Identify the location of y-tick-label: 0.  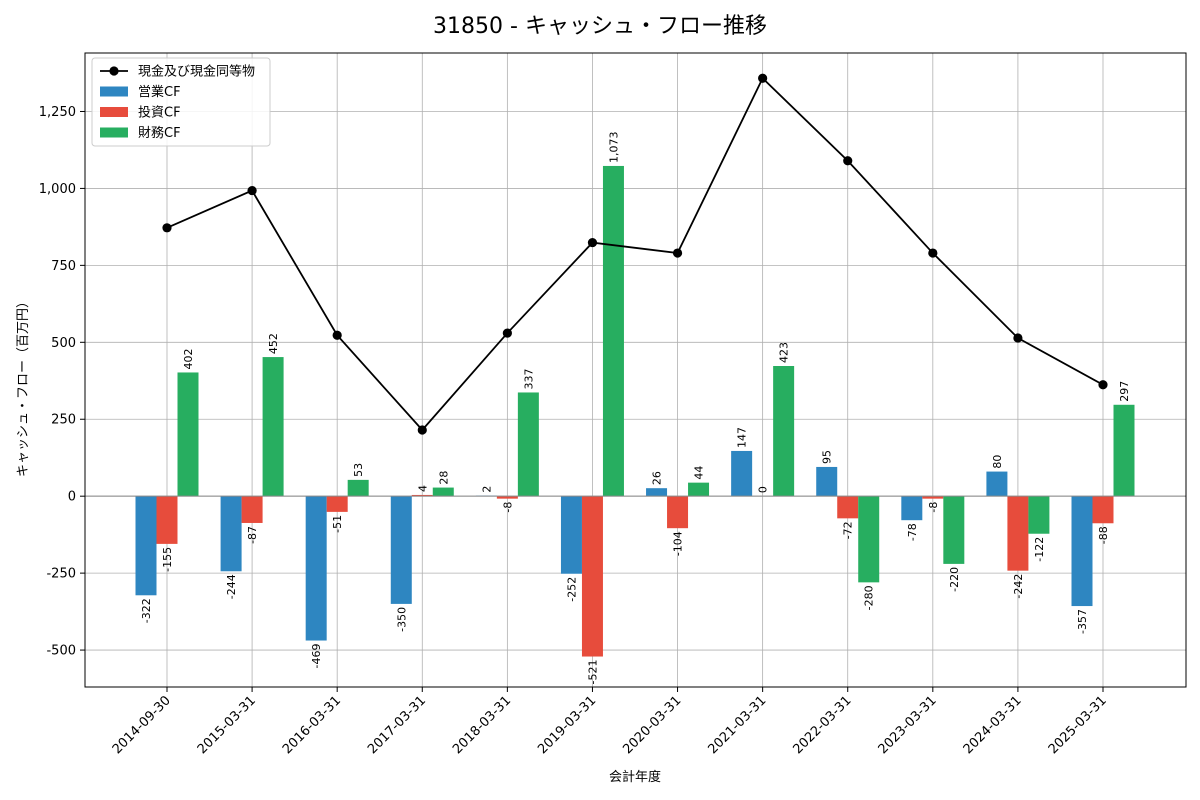
(72, 497).